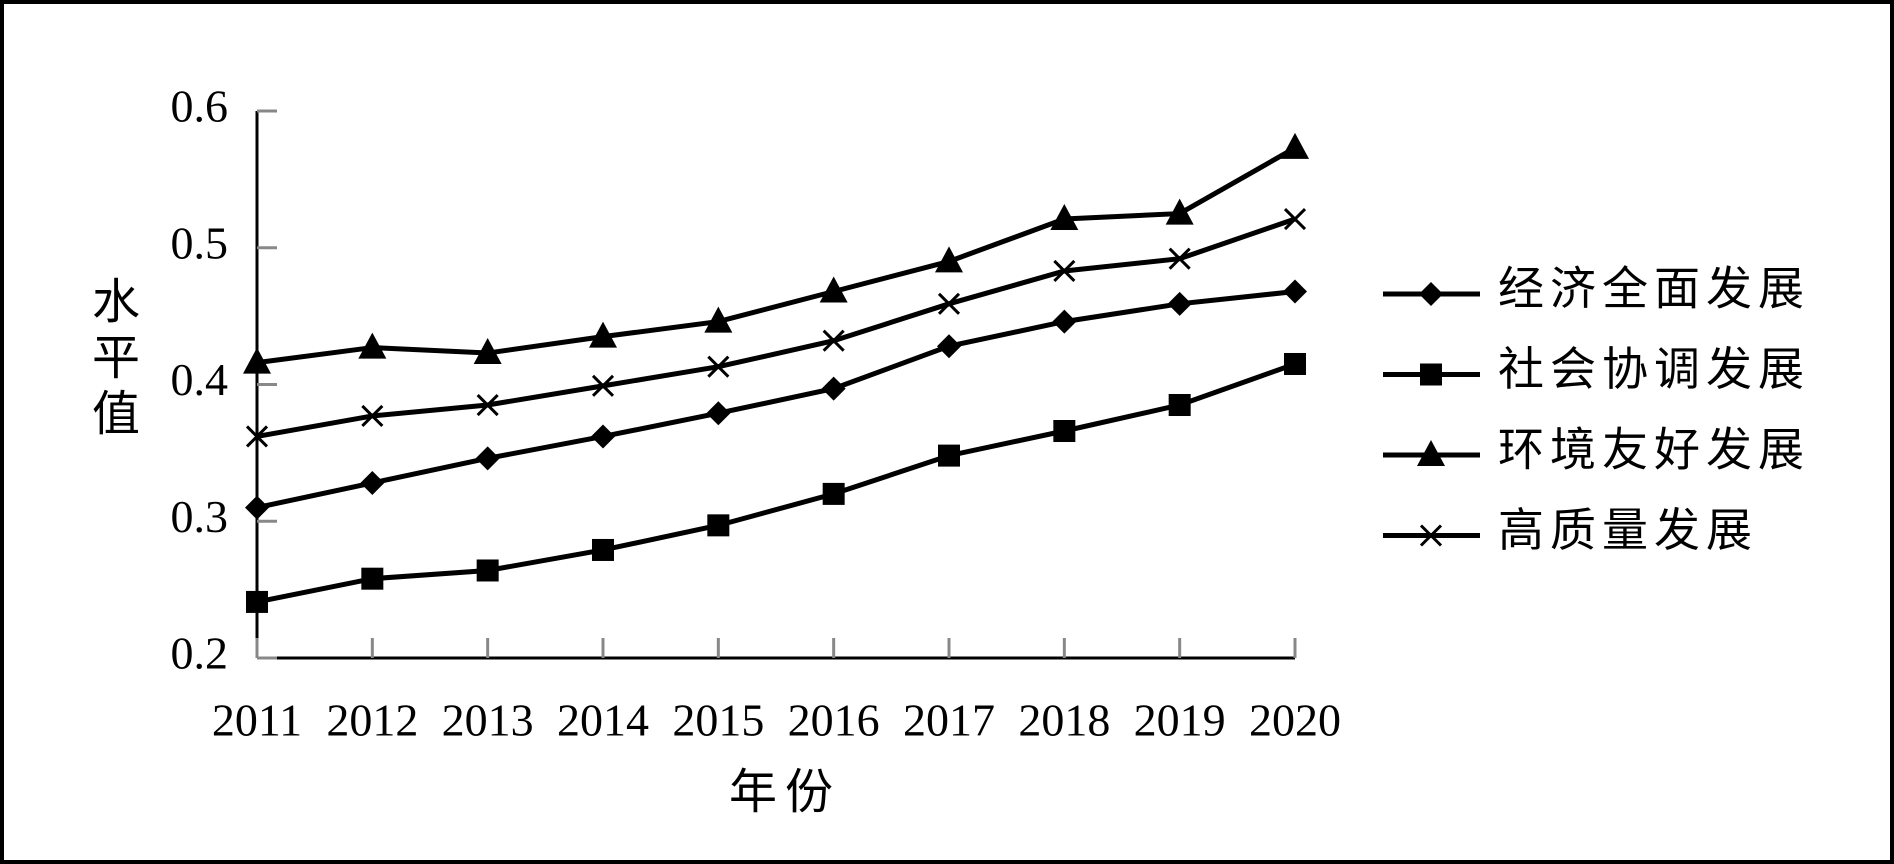  What do you see at coordinates (718, 720) in the screenshot?
I see `x-tick-label: 2015` at bounding box center [718, 720].